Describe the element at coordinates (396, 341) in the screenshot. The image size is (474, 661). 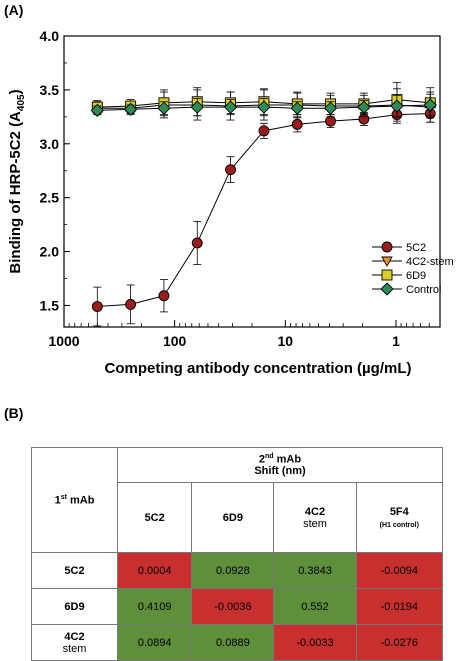
I see `x-tick-label: 1` at that location.